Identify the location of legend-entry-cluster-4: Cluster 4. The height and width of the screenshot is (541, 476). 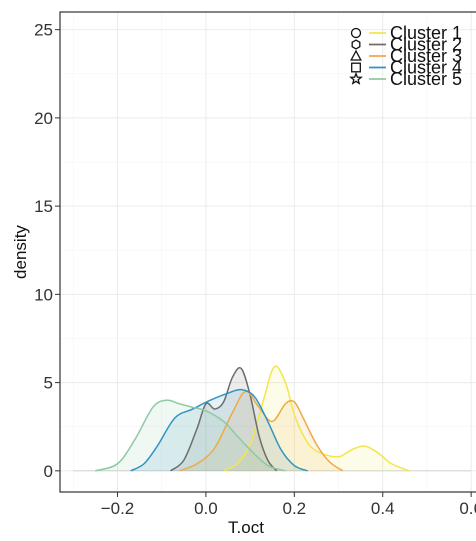
(406, 68).